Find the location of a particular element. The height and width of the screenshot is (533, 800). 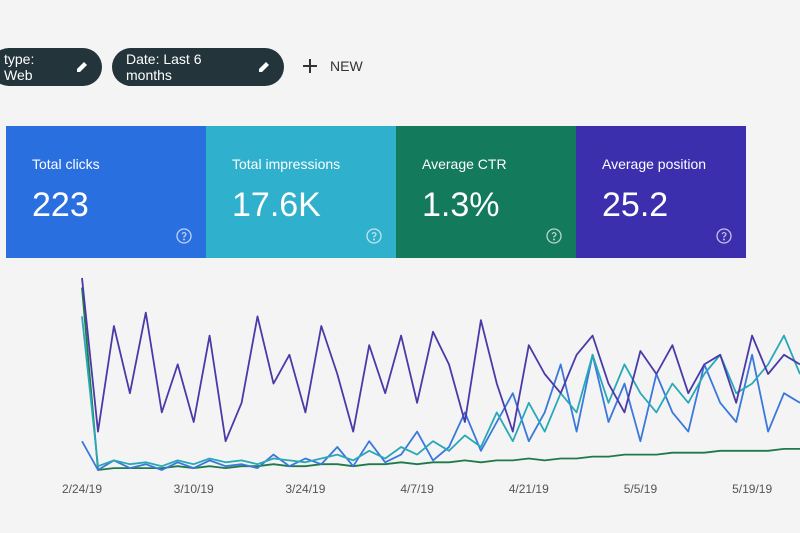

x-tick-label: 3/10/19 is located at coordinates (194, 489).